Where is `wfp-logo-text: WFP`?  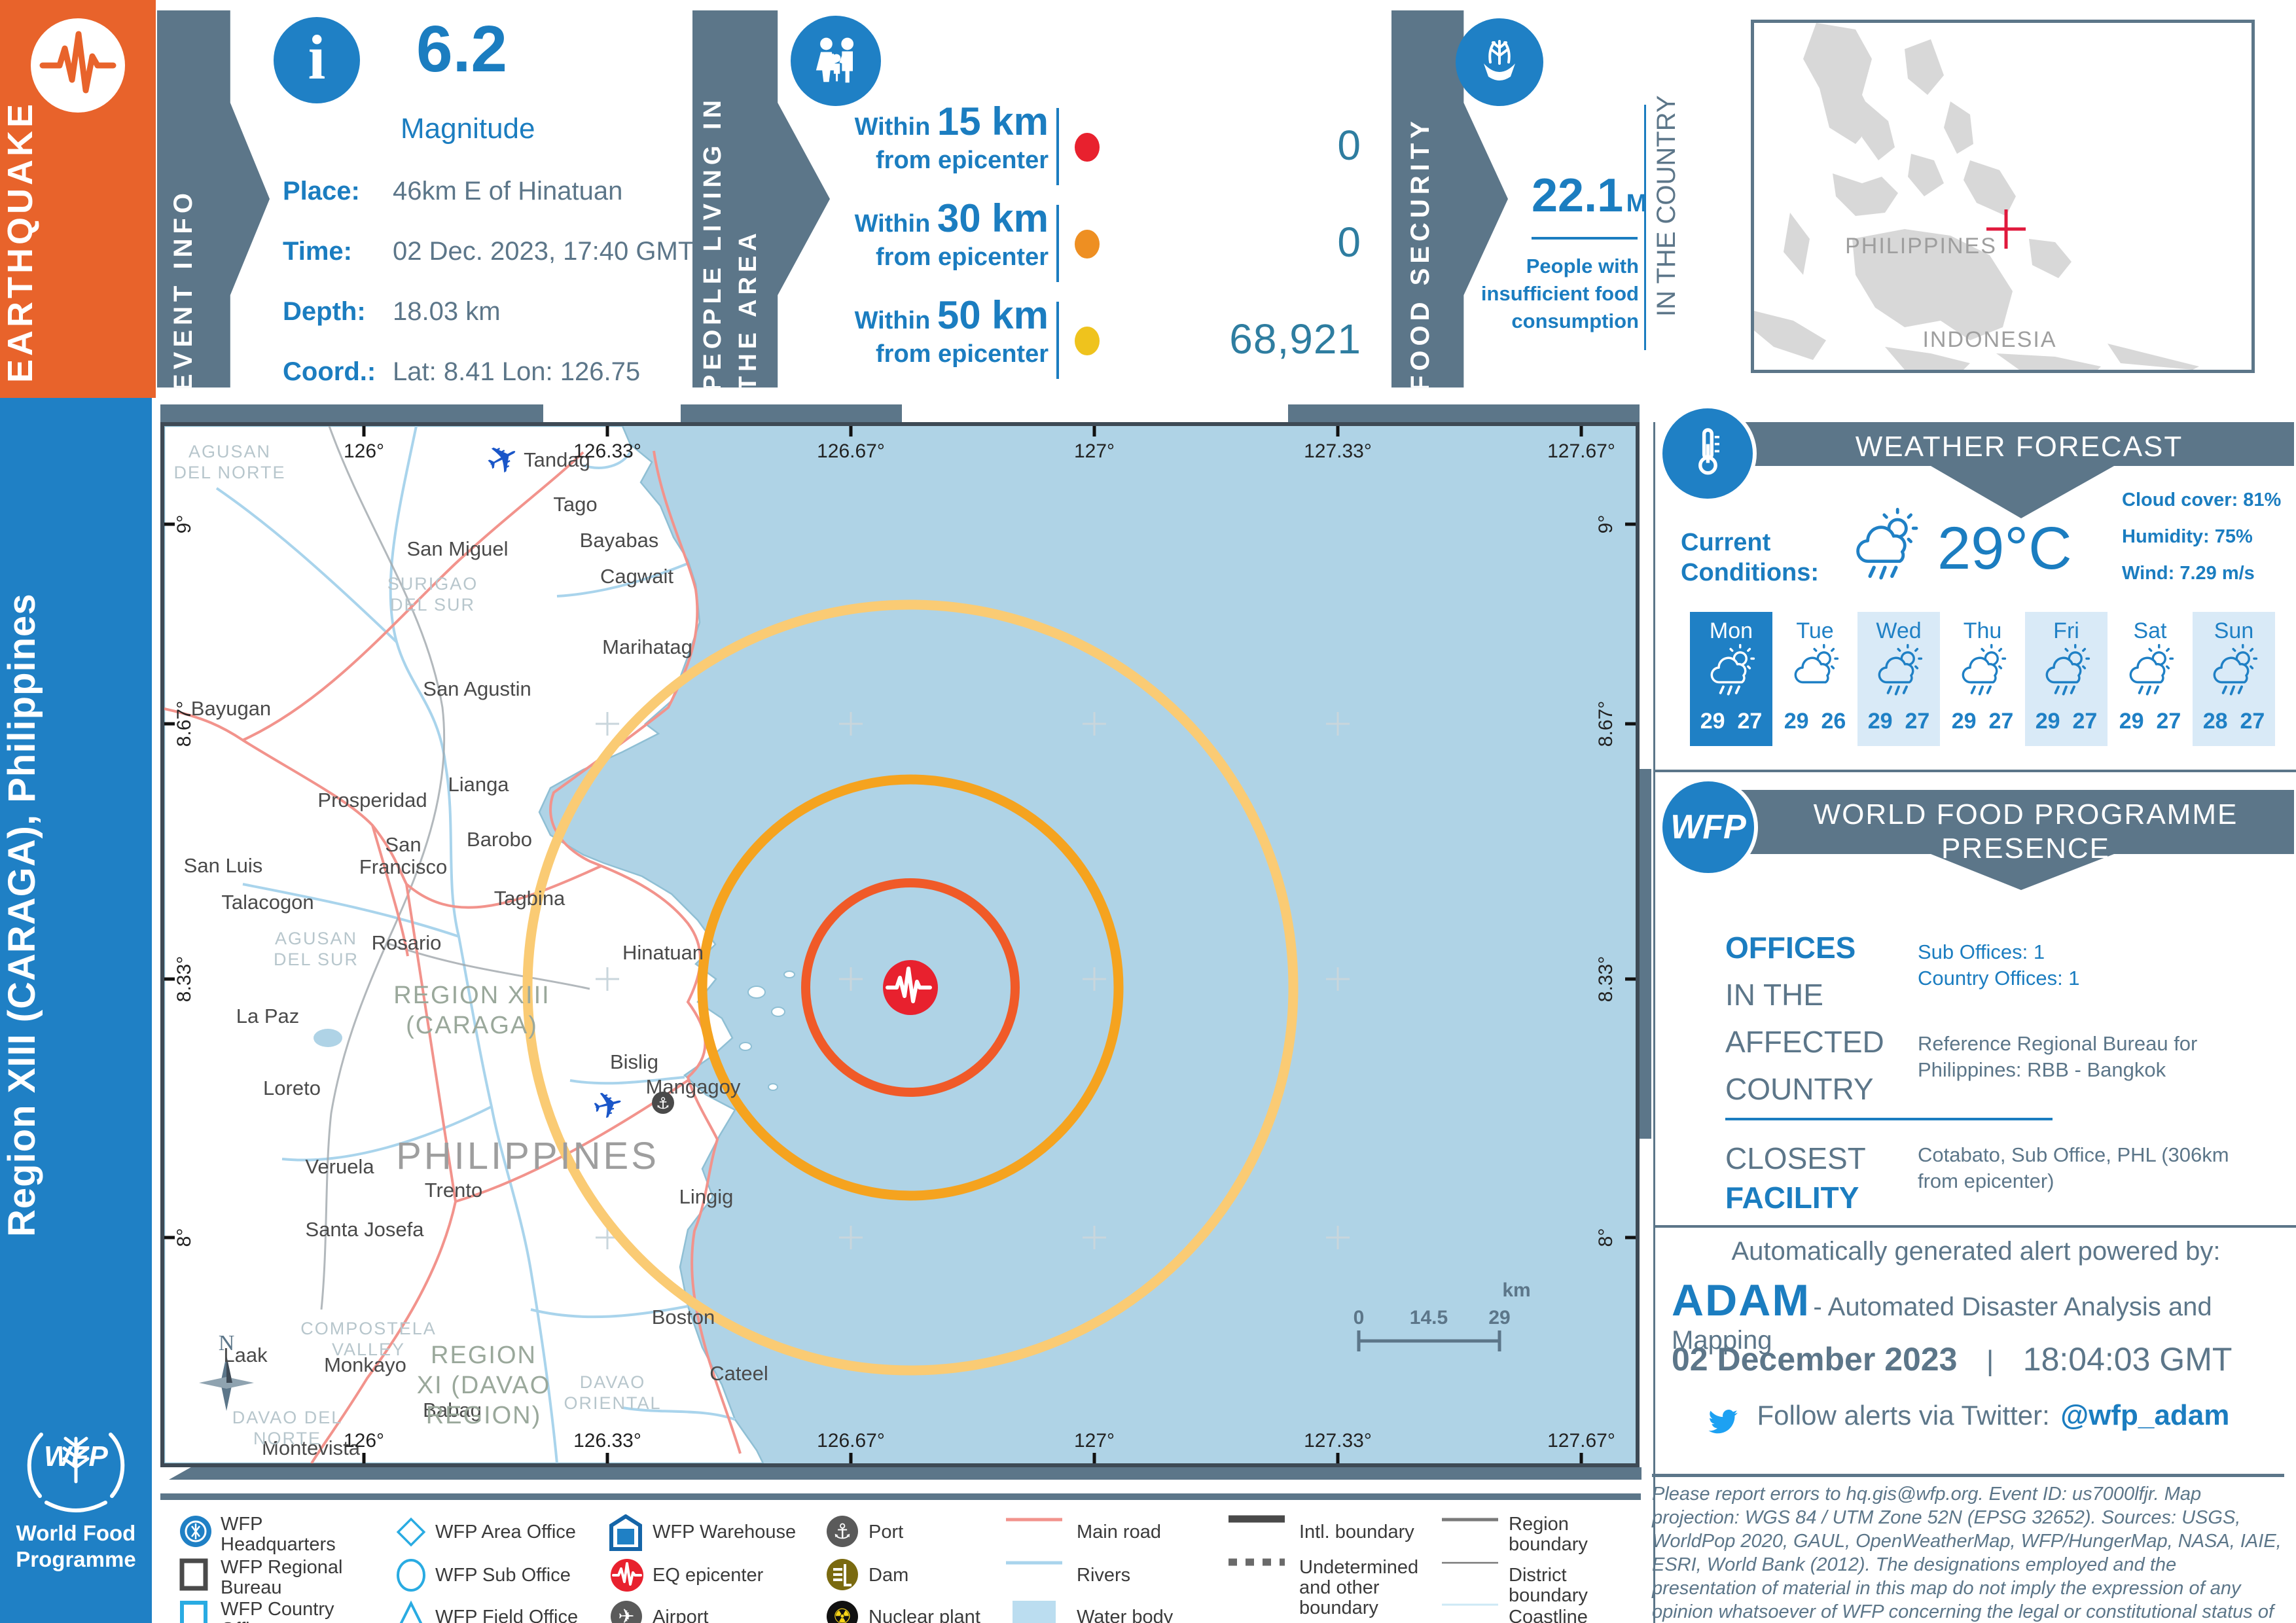
wfp-logo-text: WFP is located at coordinates (76, 1456).